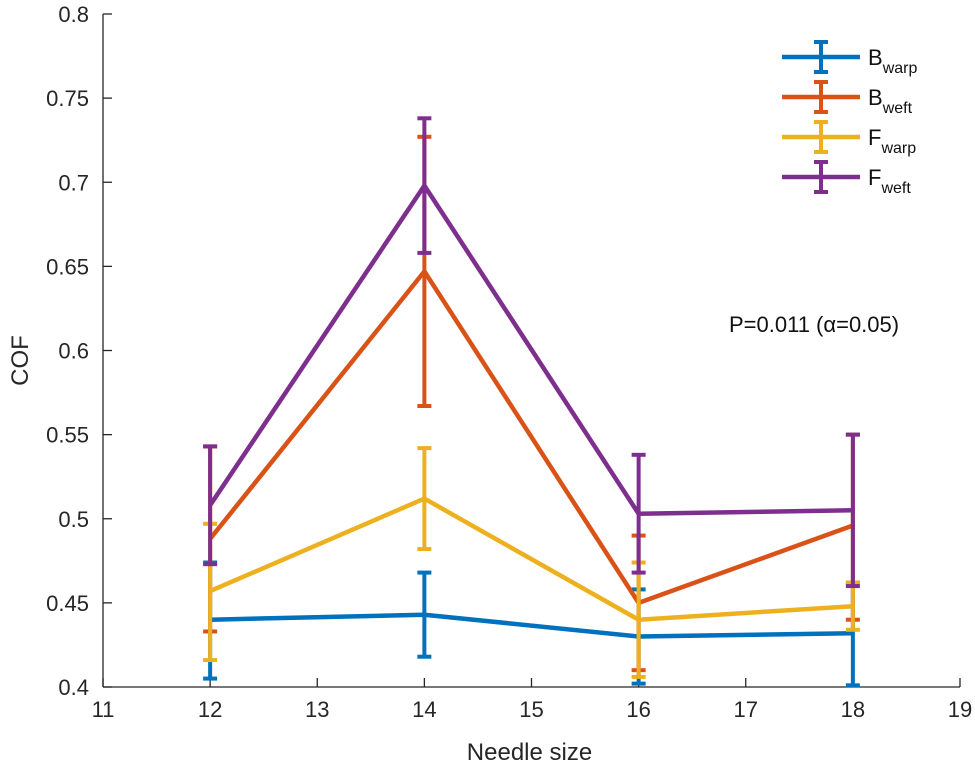  I want to click on y-tick-label: 0.5, so click(73, 519).